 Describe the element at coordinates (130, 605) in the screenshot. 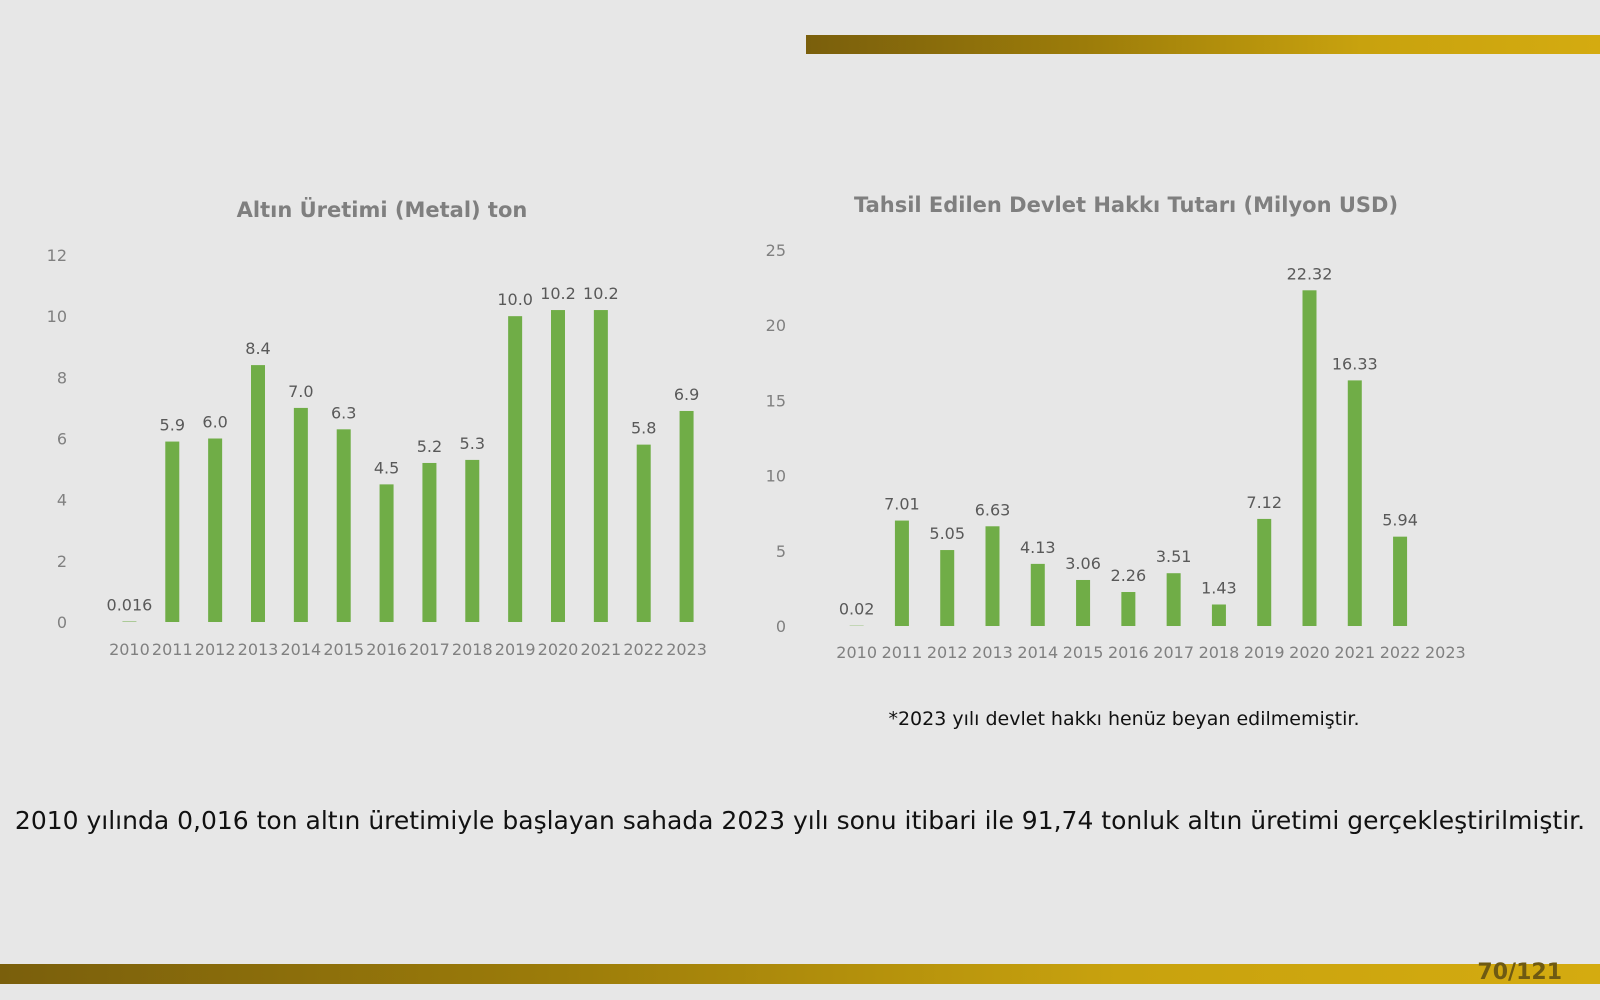

I see `data-label: 0.016` at that location.